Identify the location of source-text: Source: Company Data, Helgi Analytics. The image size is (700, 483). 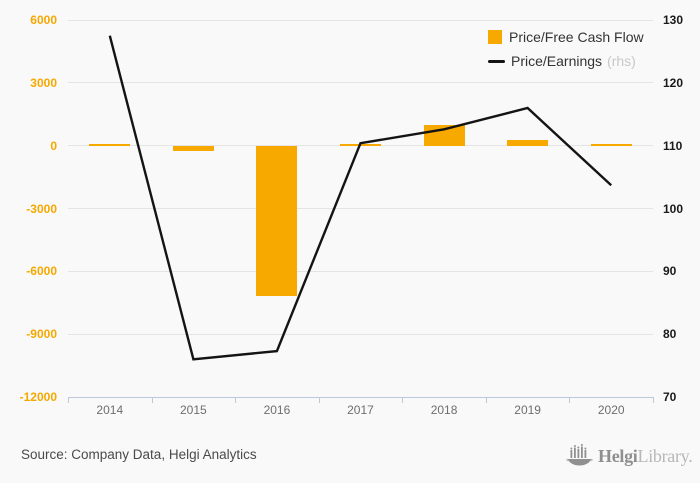
(139, 454).